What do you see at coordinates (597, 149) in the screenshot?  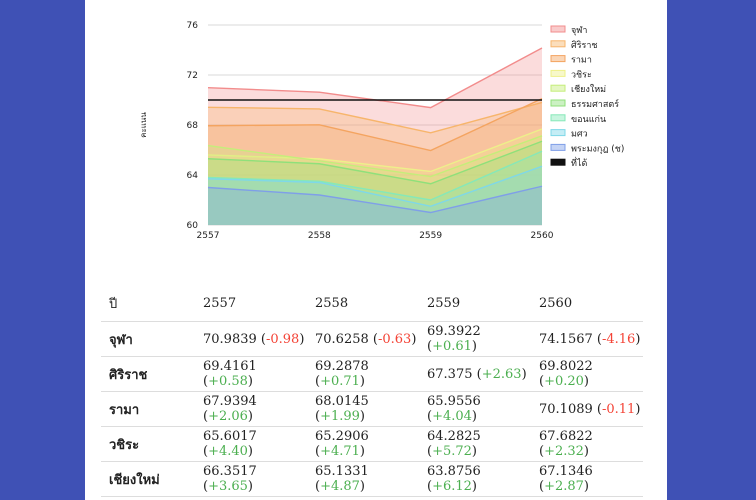 I see `legend-label: พระมงกุฎ (ช)` at bounding box center [597, 149].